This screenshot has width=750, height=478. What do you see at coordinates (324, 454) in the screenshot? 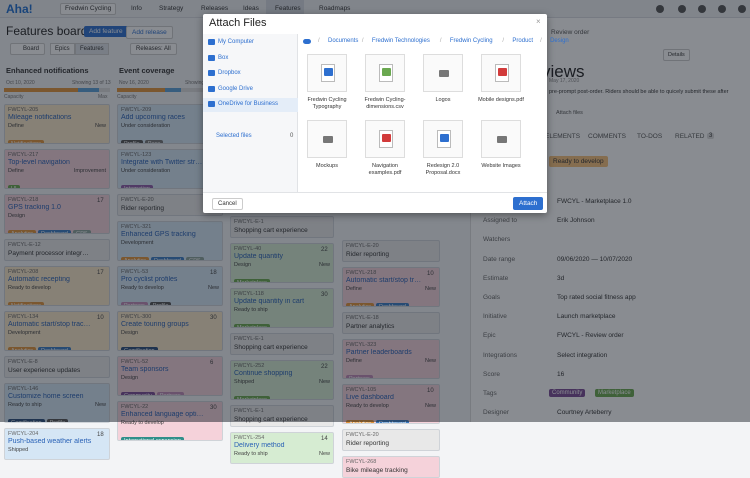
I see `card-badge: New` at bounding box center [324, 454].